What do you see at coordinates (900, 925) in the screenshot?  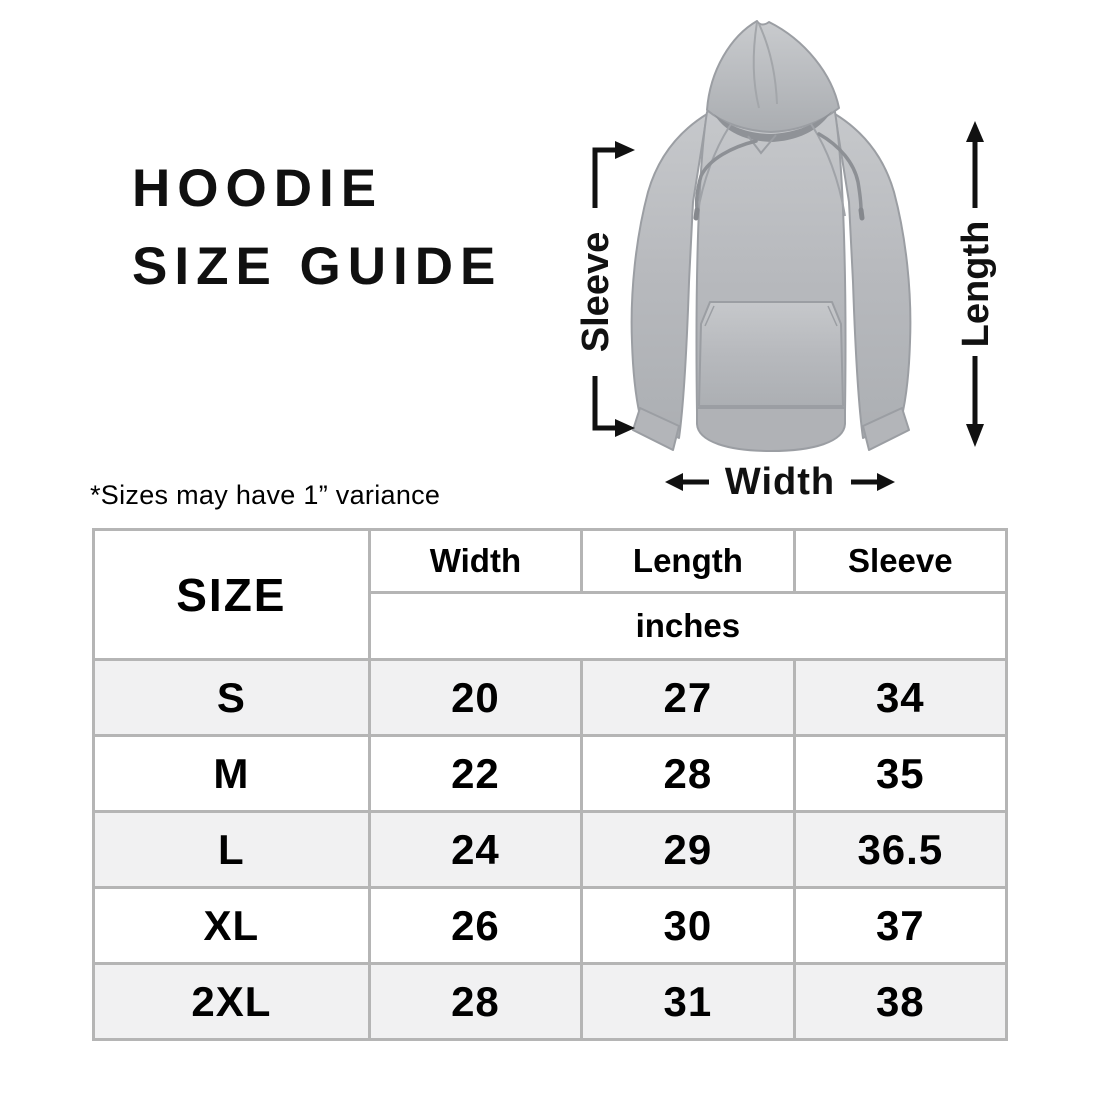 I see `sleeve-value-cell: 37` at bounding box center [900, 925].